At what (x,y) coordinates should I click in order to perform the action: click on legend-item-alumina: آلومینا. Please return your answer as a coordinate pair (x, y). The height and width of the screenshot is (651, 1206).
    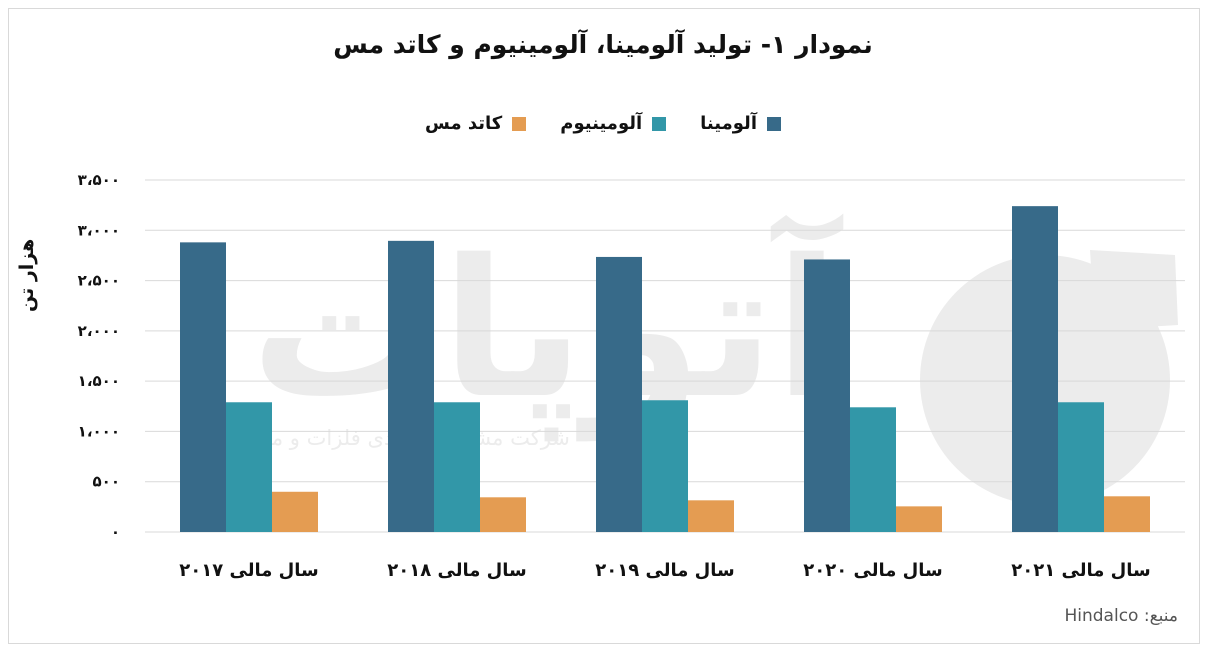
    Looking at the image, I should click on (740, 123).